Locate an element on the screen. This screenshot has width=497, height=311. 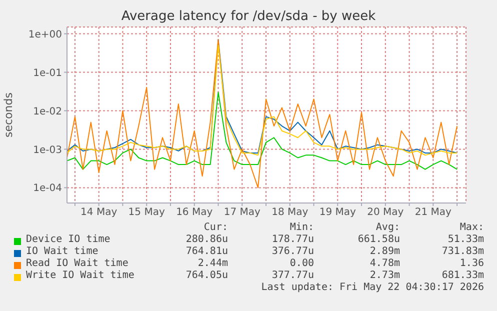
text: 51.33m is located at coordinates (465, 239).